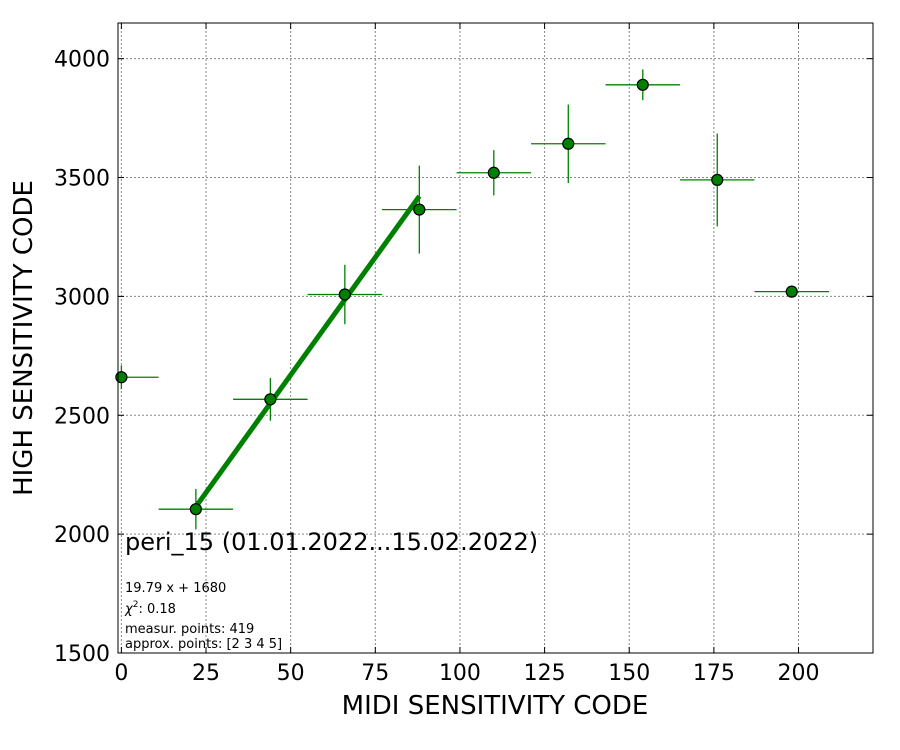 This screenshot has width=900, height=750. I want to click on x-tick-label: 75, so click(375, 673).